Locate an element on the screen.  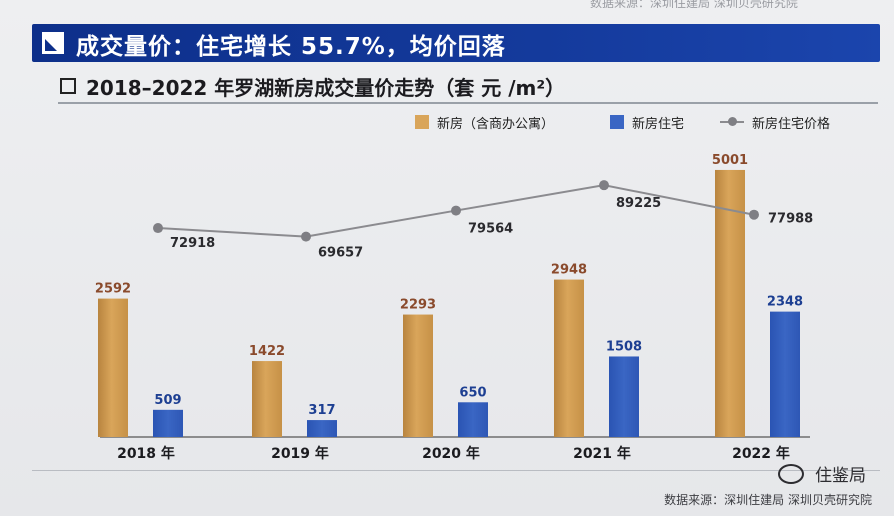
chat-bubble-icon is located at coordinates (790, 474).